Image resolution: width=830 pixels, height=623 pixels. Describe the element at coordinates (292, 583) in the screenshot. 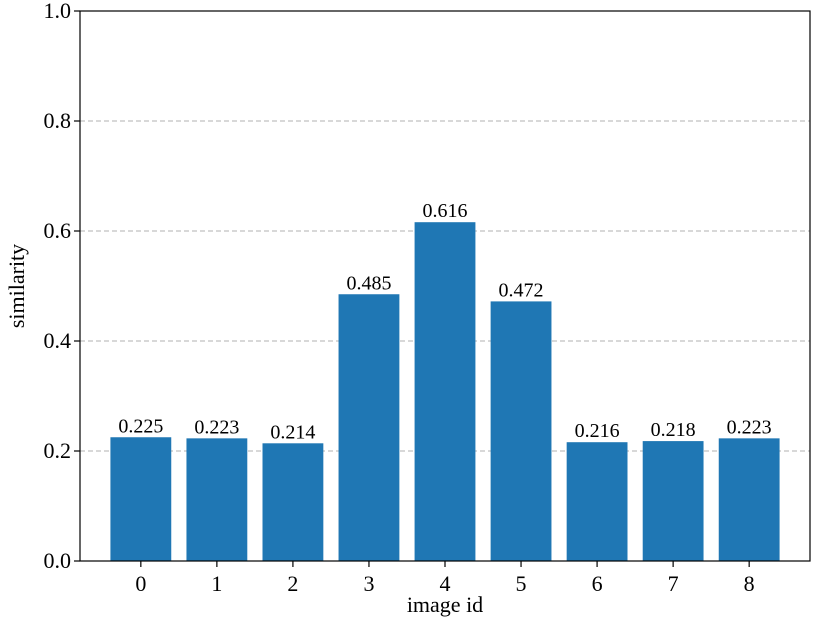

I see `x-tick-label: 2` at that location.